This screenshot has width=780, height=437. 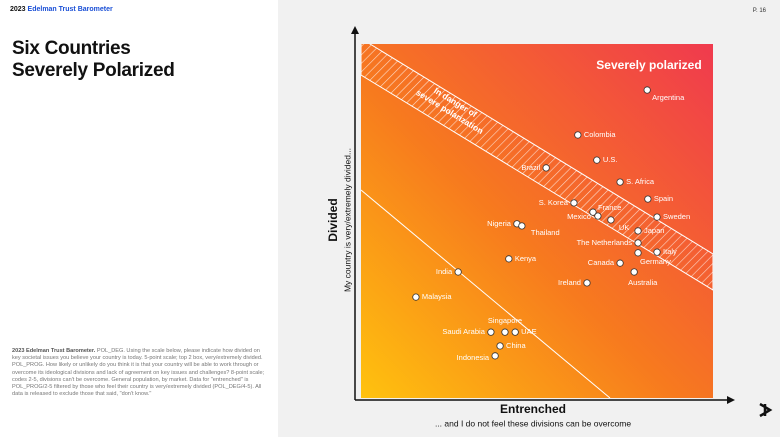 I want to click on point-label: Colombia, so click(x=600, y=134).